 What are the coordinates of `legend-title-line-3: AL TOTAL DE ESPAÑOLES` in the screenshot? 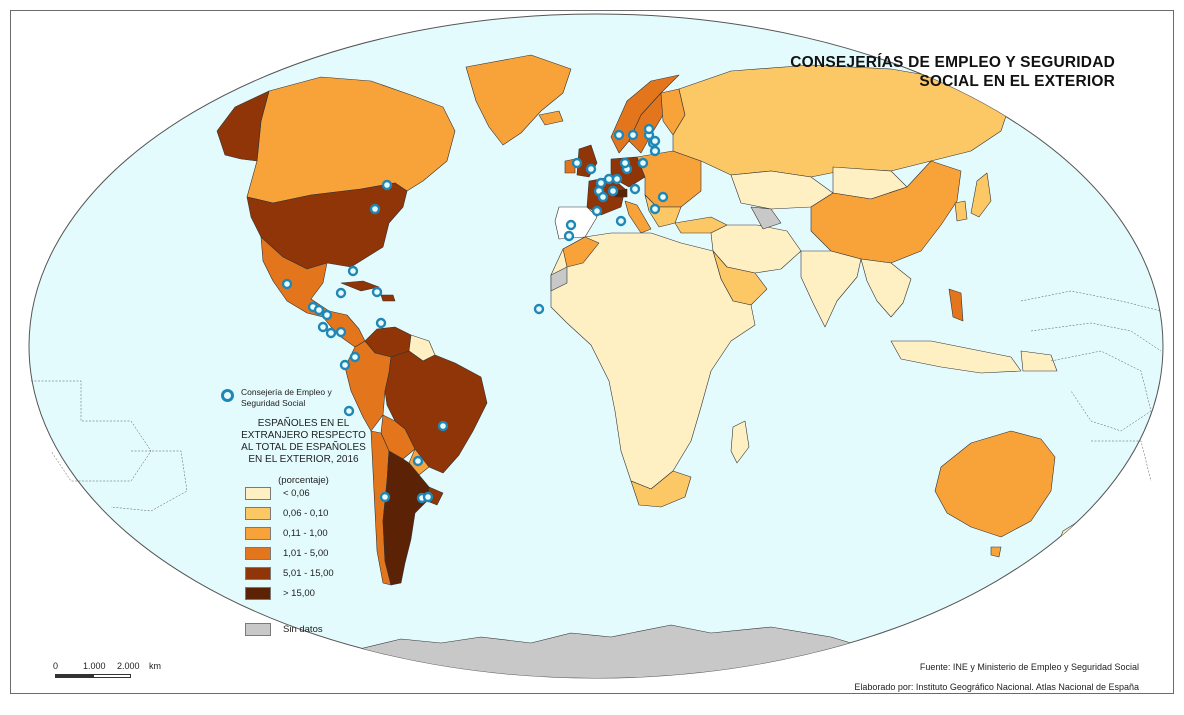 It's located at (303, 447).